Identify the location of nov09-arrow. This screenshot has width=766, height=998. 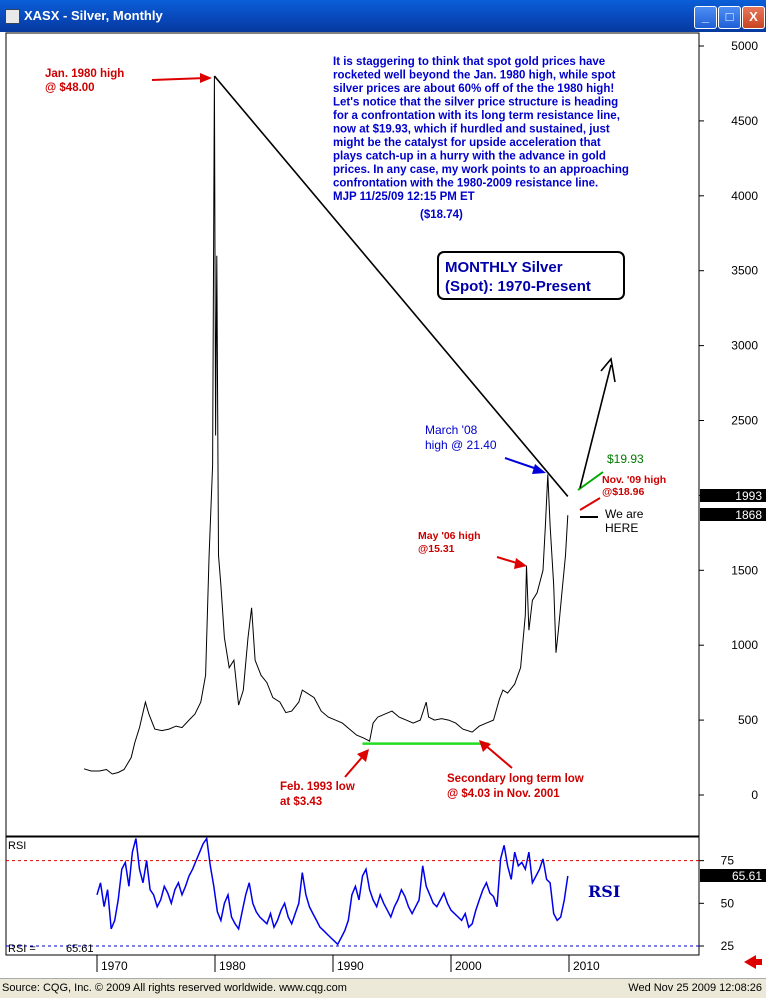
(590, 504).